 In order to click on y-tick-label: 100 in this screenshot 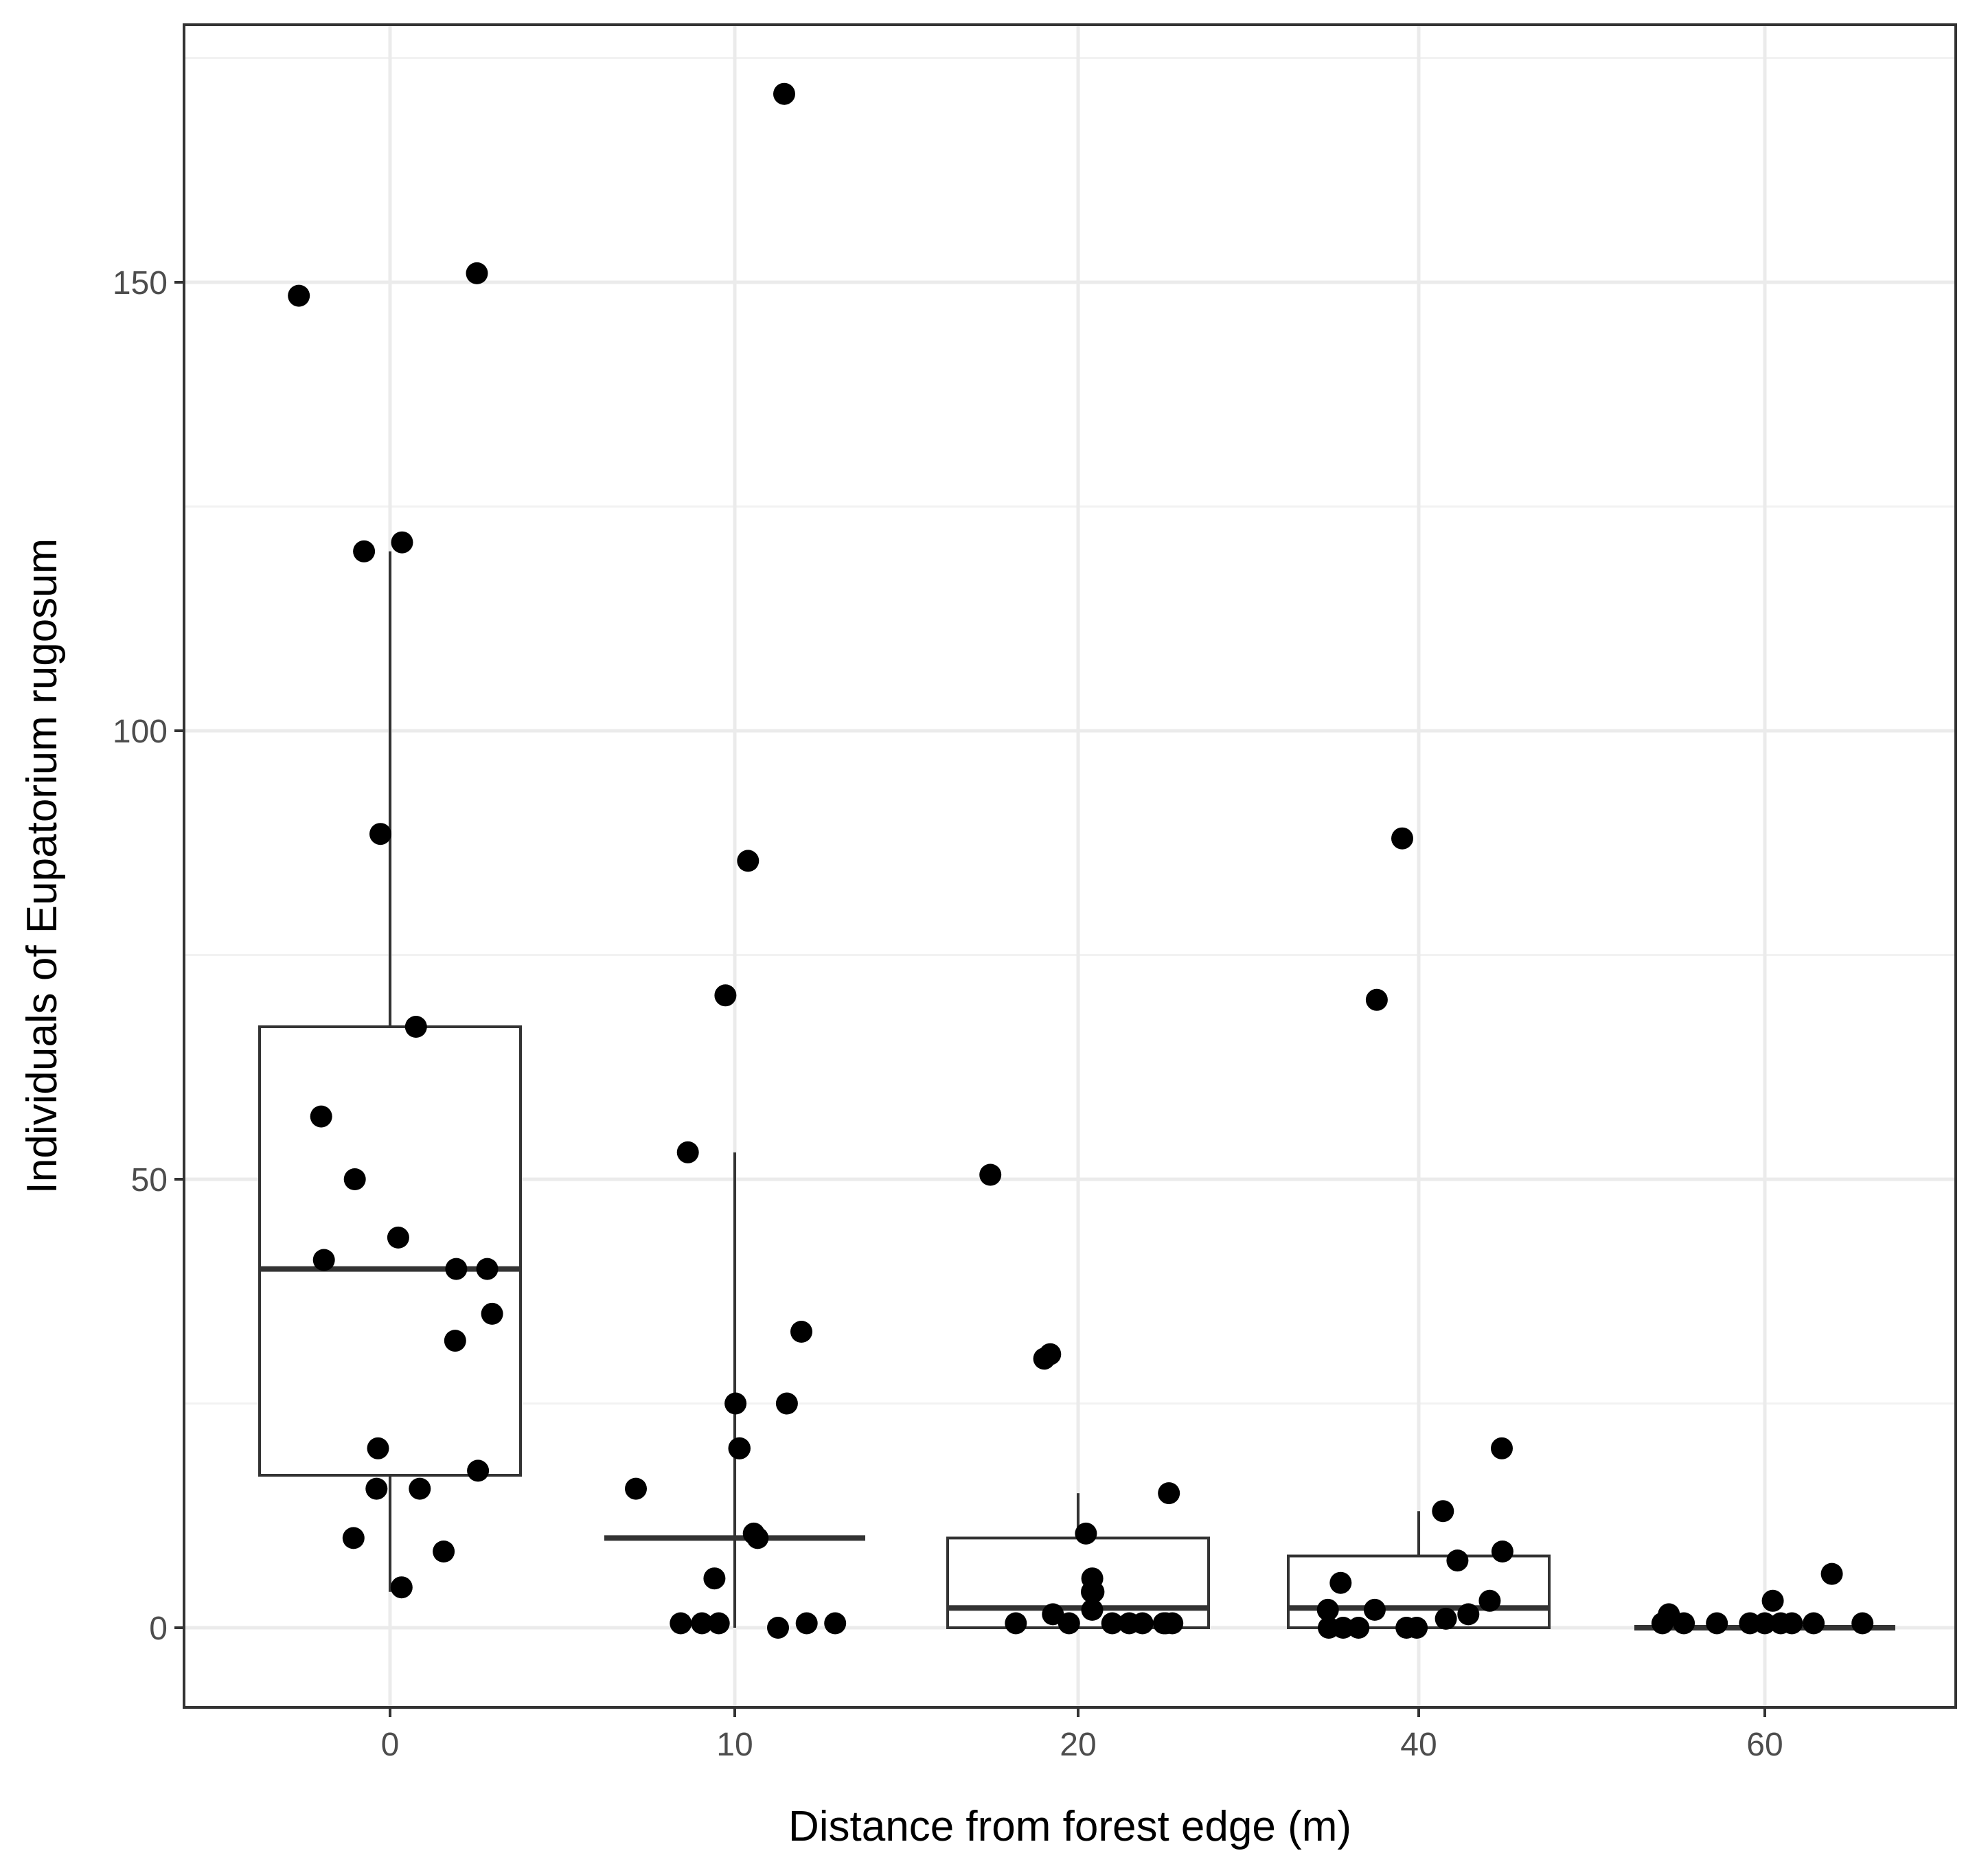, I will do `click(141, 732)`.